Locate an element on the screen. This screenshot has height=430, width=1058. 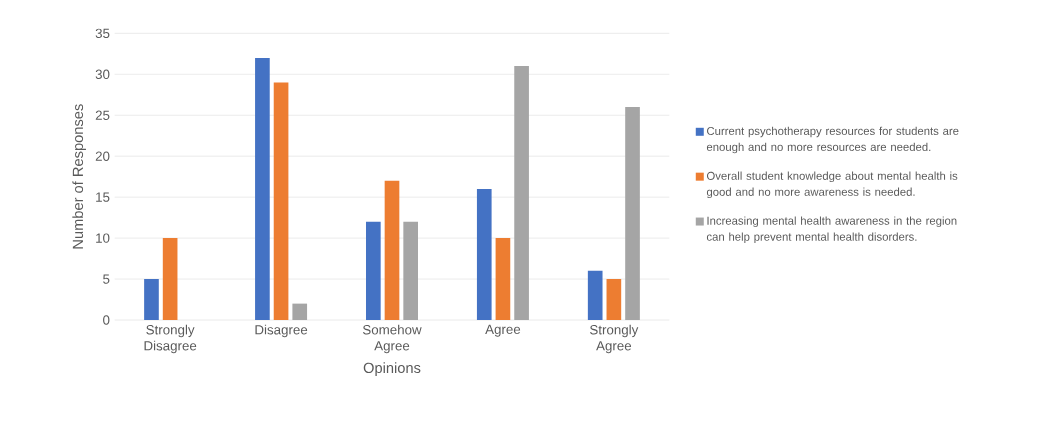
y-tick-label: 20 is located at coordinates (102, 156).